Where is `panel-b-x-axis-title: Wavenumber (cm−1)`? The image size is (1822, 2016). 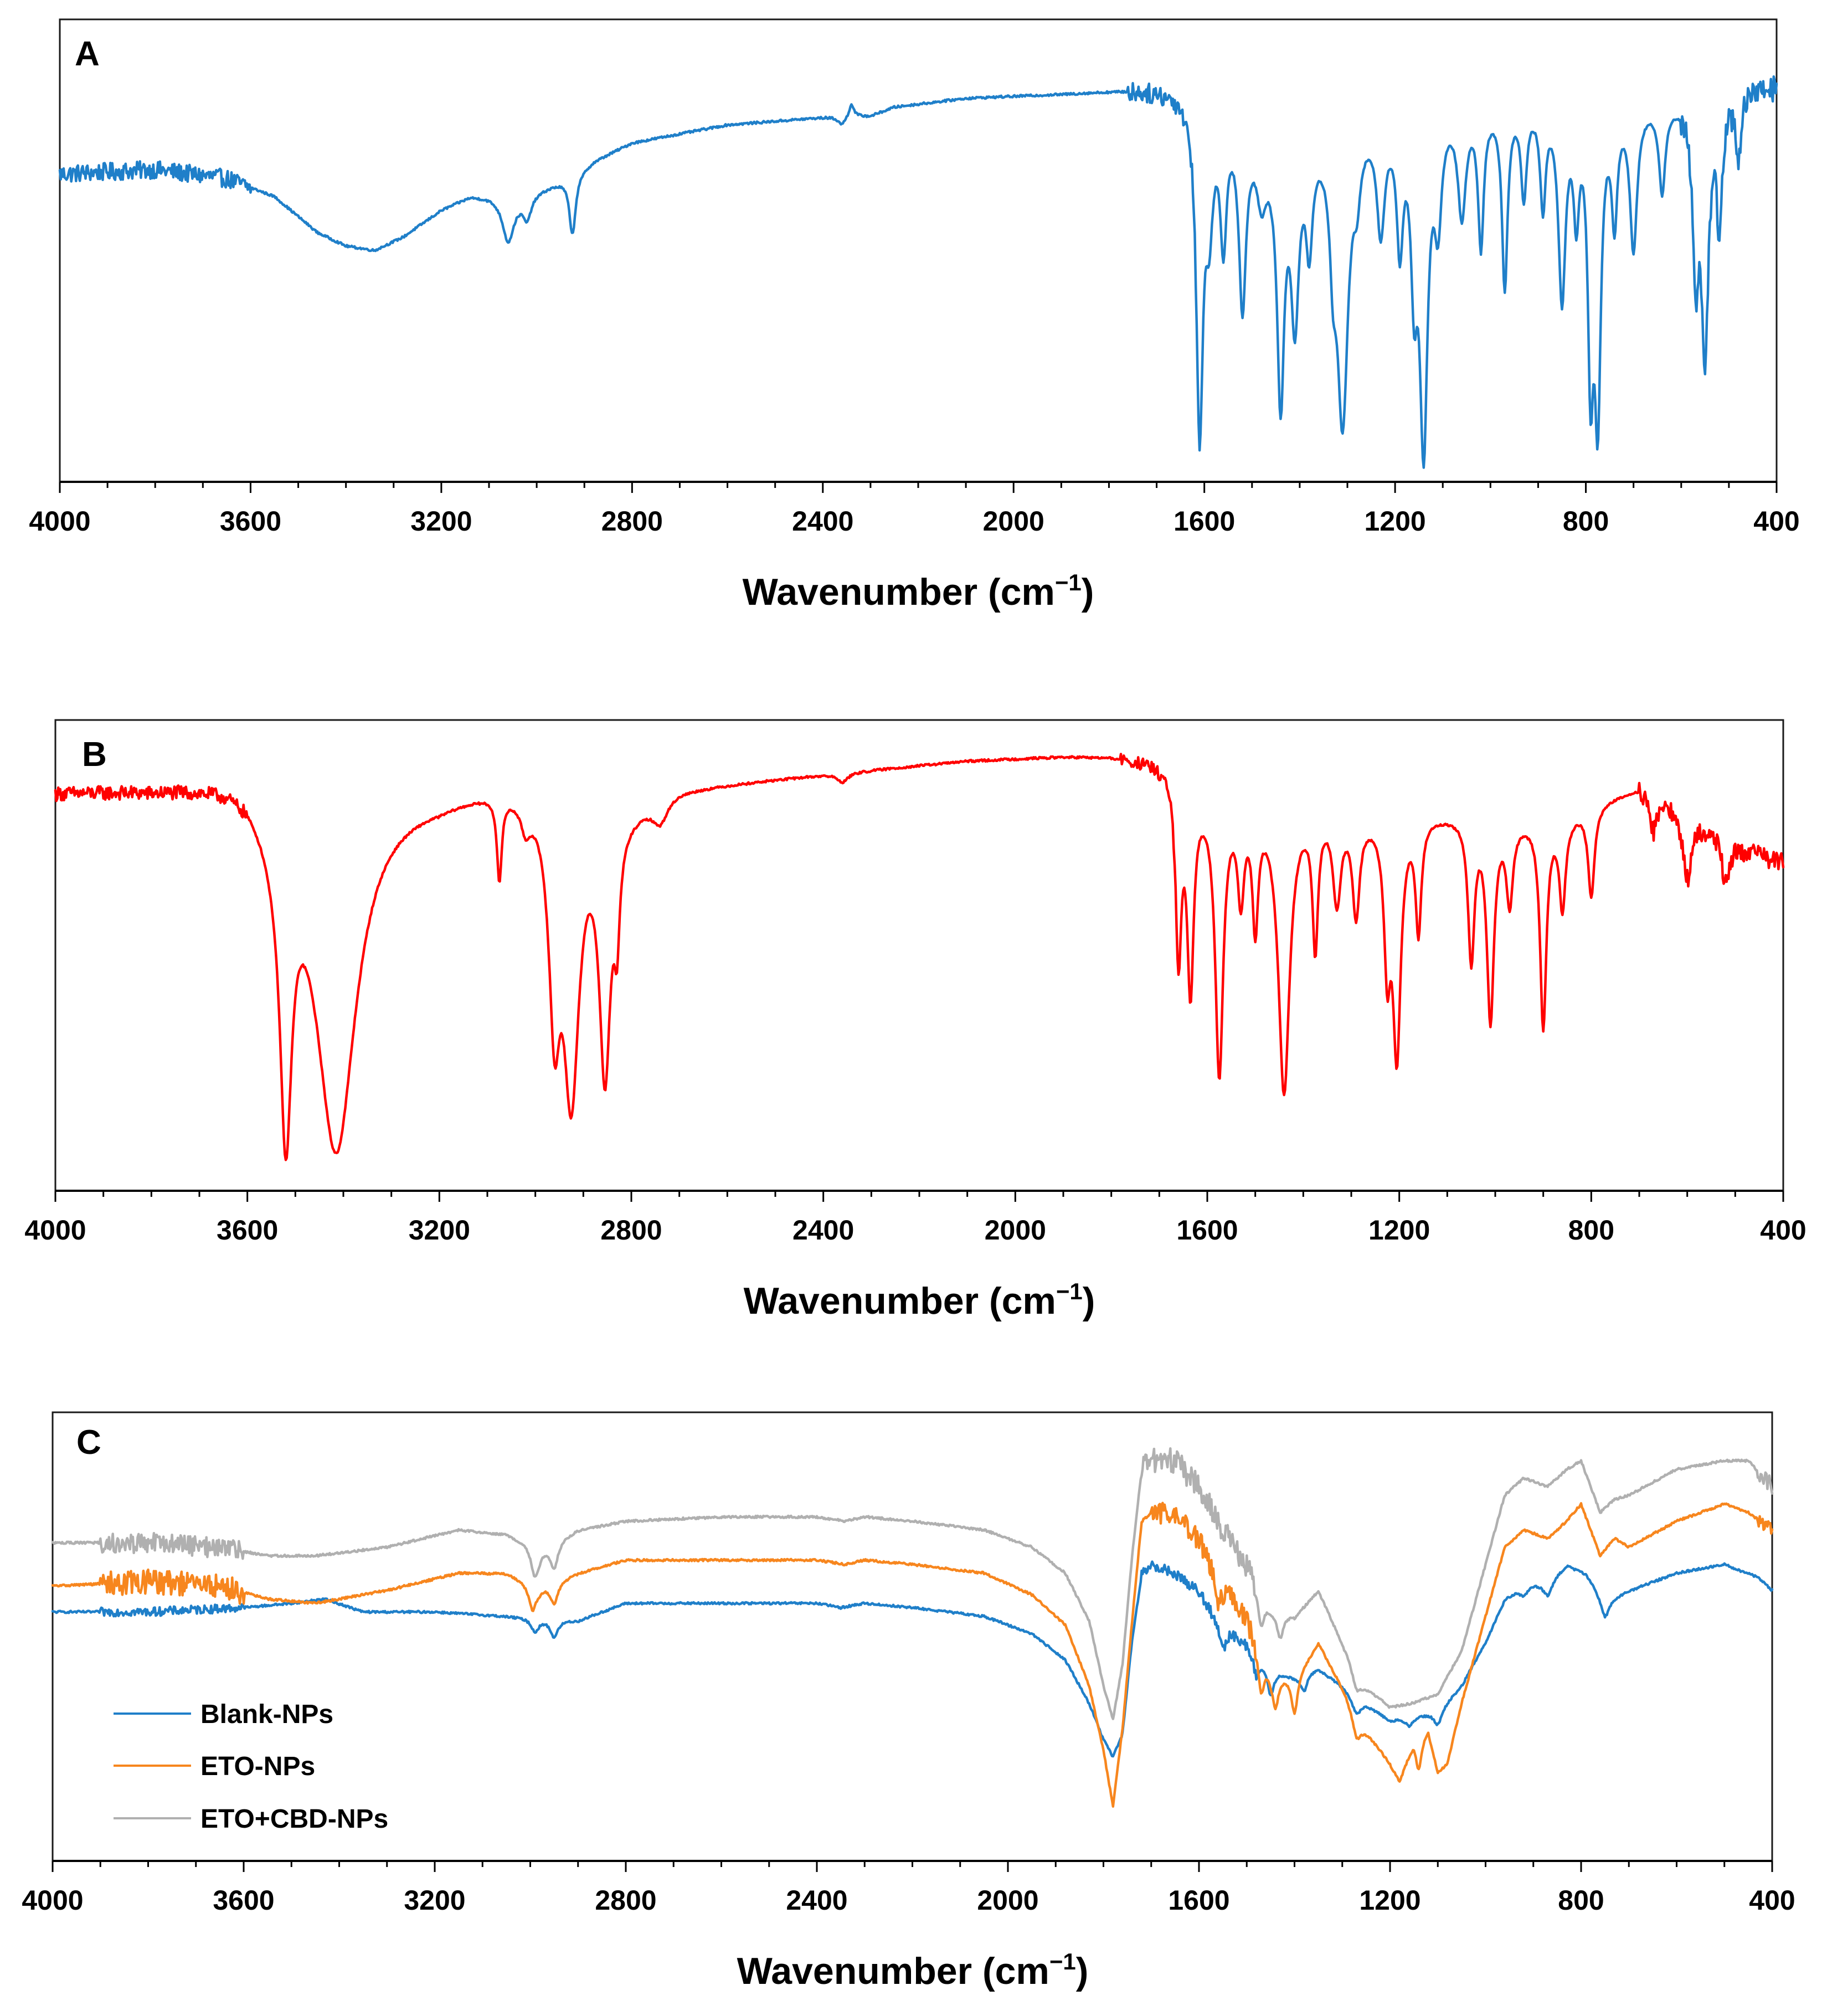 panel-b-x-axis-title: Wavenumber (cm−1) is located at coordinates (920, 1300).